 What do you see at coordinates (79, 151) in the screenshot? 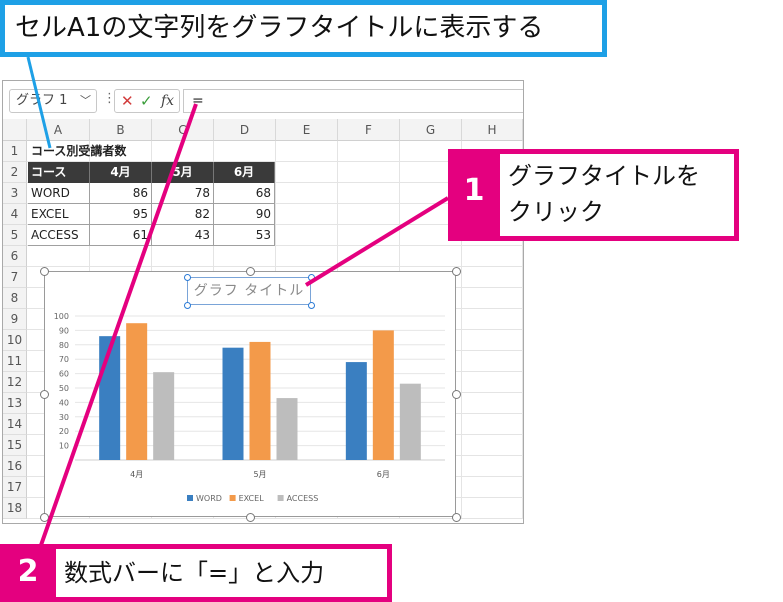
I see `cell-a1: コース別受講者数` at bounding box center [79, 151].